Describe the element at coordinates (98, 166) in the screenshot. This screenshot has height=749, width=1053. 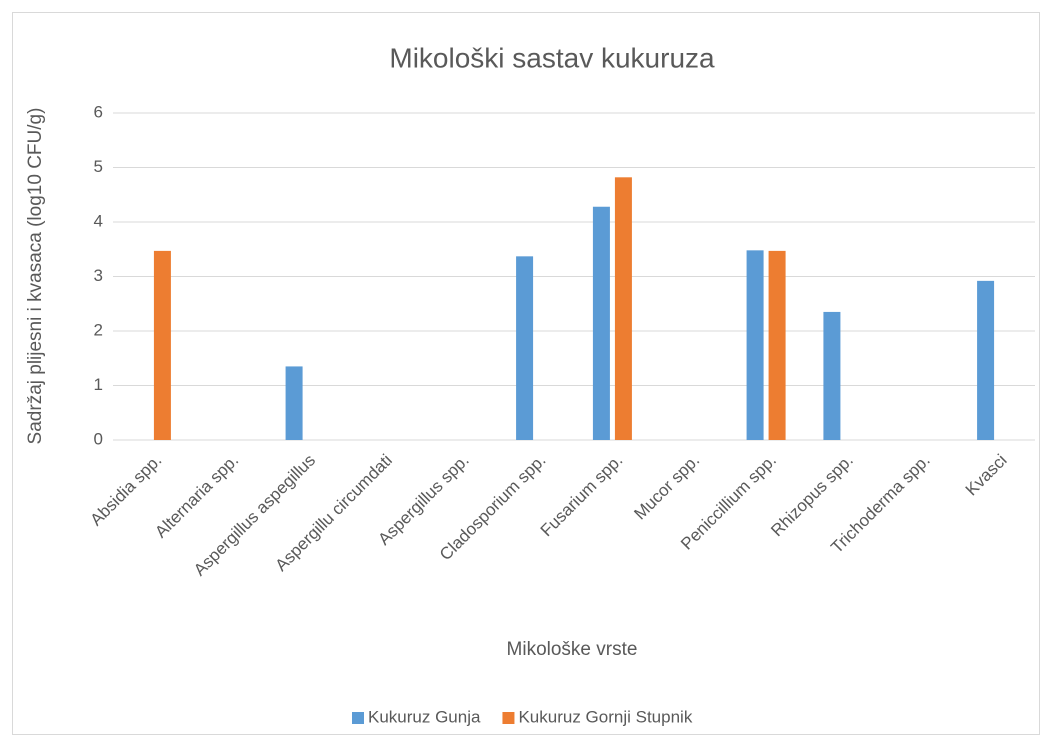
I see `y-tick-label: 5` at that location.